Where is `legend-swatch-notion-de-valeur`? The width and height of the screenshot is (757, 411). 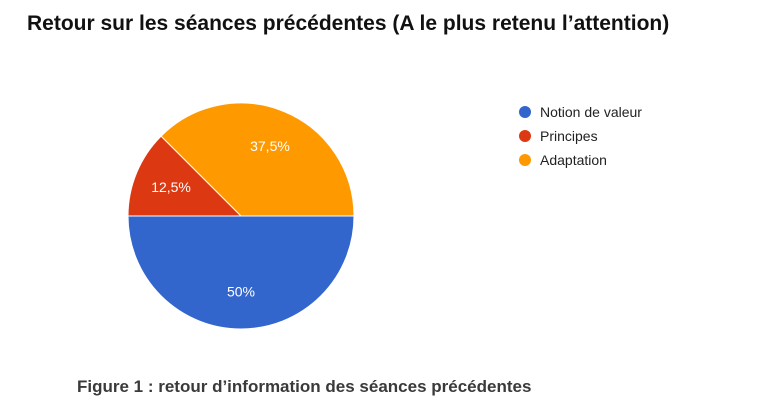 legend-swatch-notion-de-valeur is located at coordinates (525, 112).